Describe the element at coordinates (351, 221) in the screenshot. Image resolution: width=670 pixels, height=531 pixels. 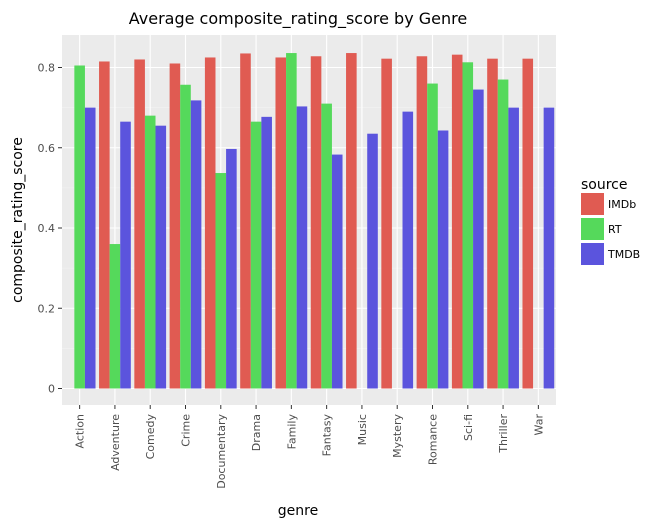
I see `bar-imdb-music` at that location.